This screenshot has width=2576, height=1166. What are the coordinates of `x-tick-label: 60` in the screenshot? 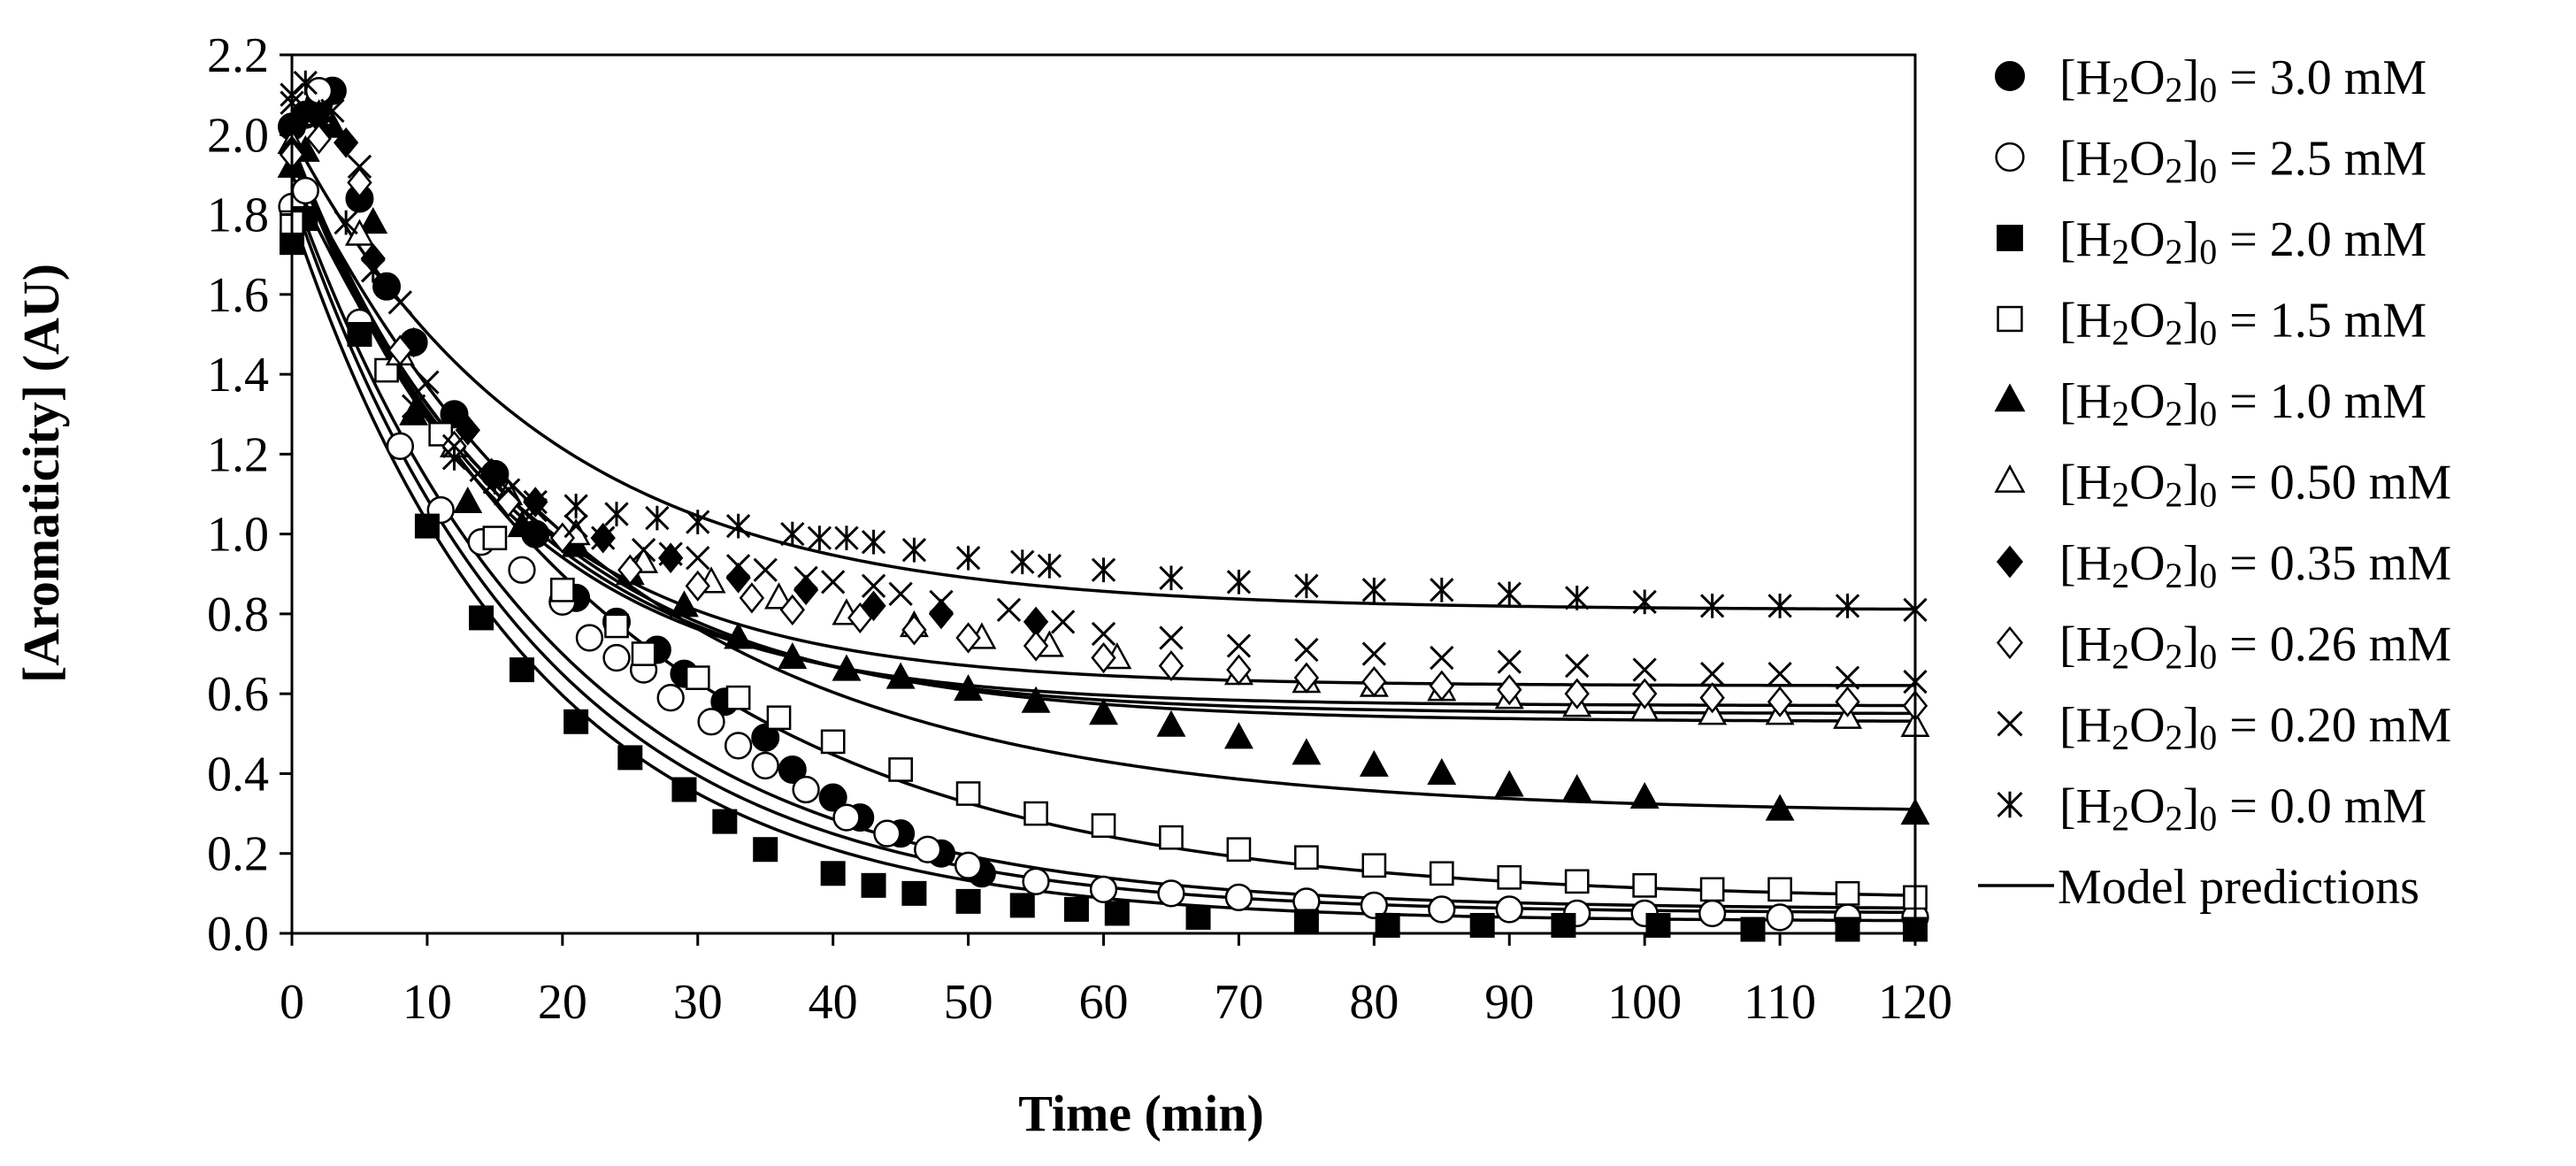 It's located at (1104, 1002).